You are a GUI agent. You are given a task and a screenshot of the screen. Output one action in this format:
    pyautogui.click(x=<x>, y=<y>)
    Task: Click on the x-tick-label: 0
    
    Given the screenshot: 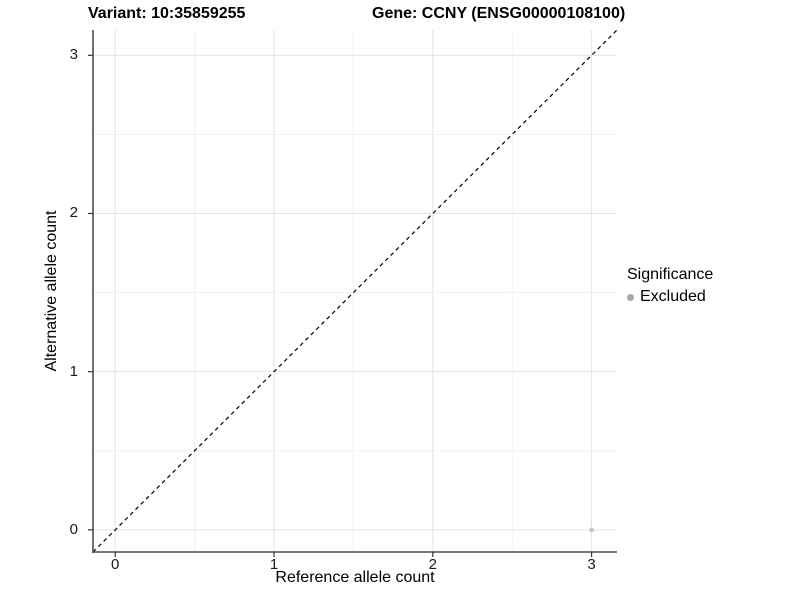 What is the action you would take?
    pyautogui.click(x=115, y=564)
    